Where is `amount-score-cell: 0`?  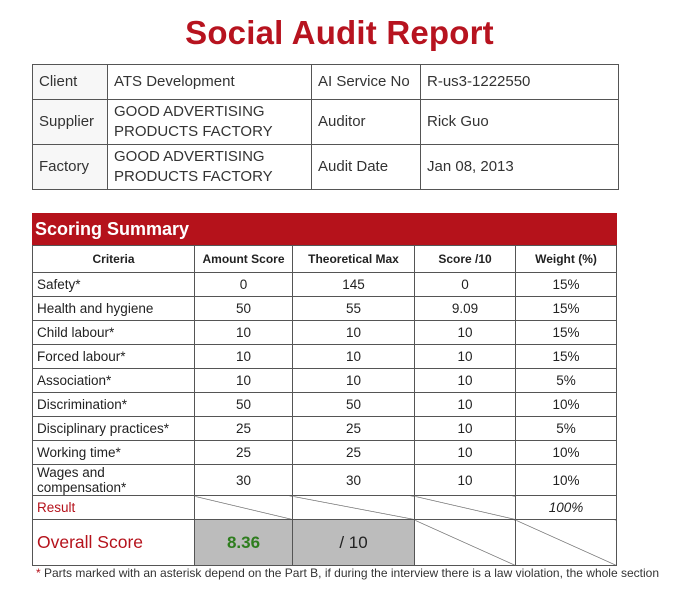 amount-score-cell: 0 is located at coordinates (243, 284).